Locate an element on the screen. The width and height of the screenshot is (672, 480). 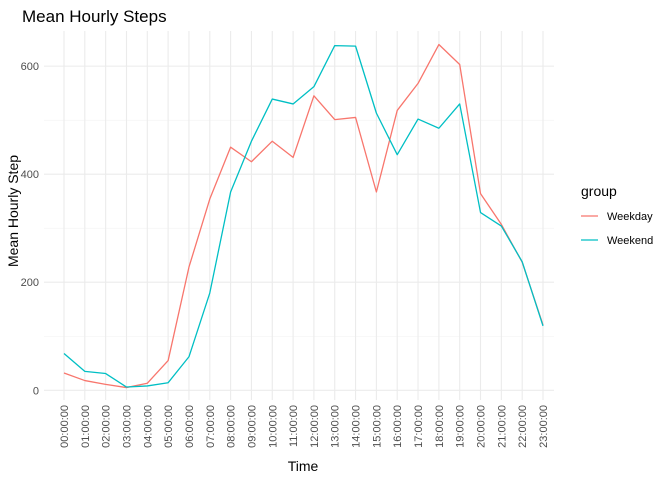
legend-label: Weekday is located at coordinates (630, 217).